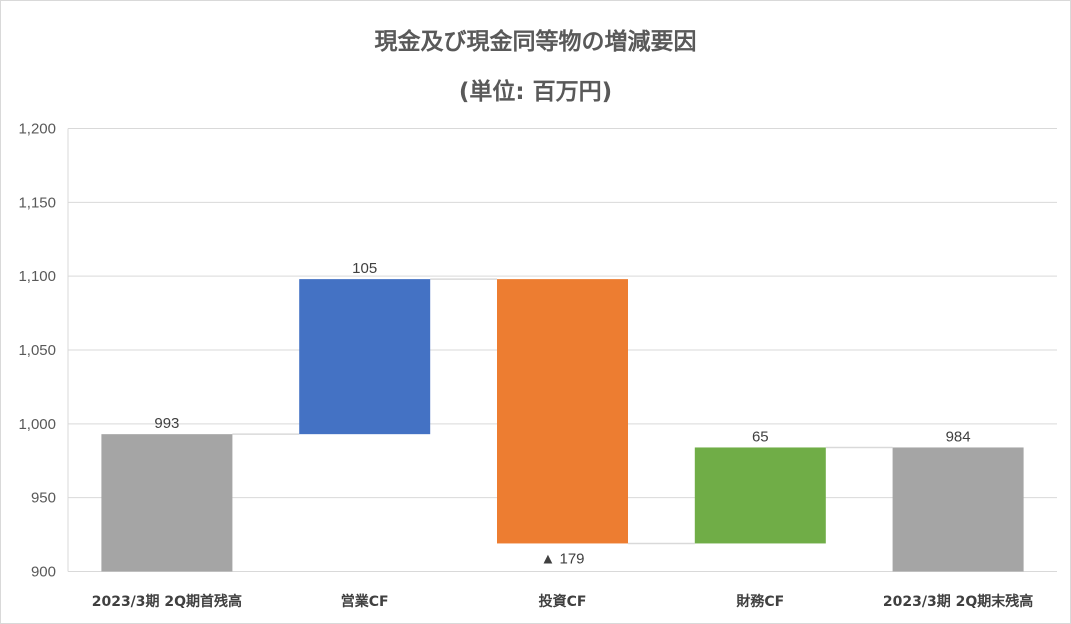 The height and width of the screenshot is (624, 1071). I want to click on data-label: 65, so click(760, 436).